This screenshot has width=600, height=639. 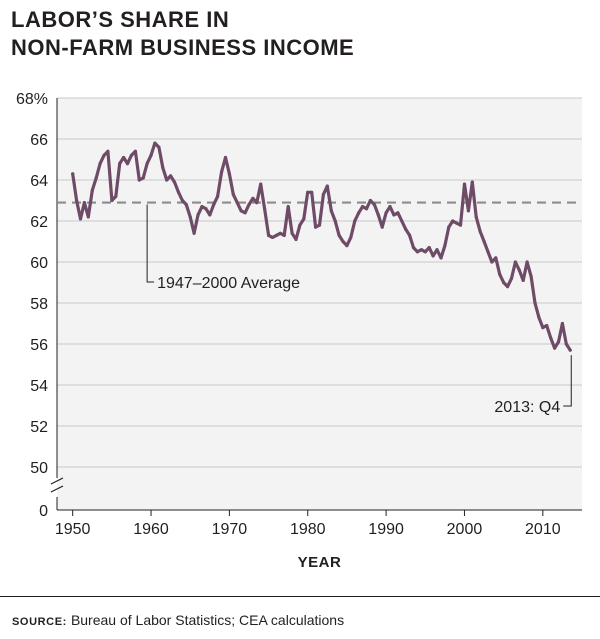 I want to click on y-axis: 68% 66 64 62 60 58 56 54 52 50 0, so click(x=40, y=305).